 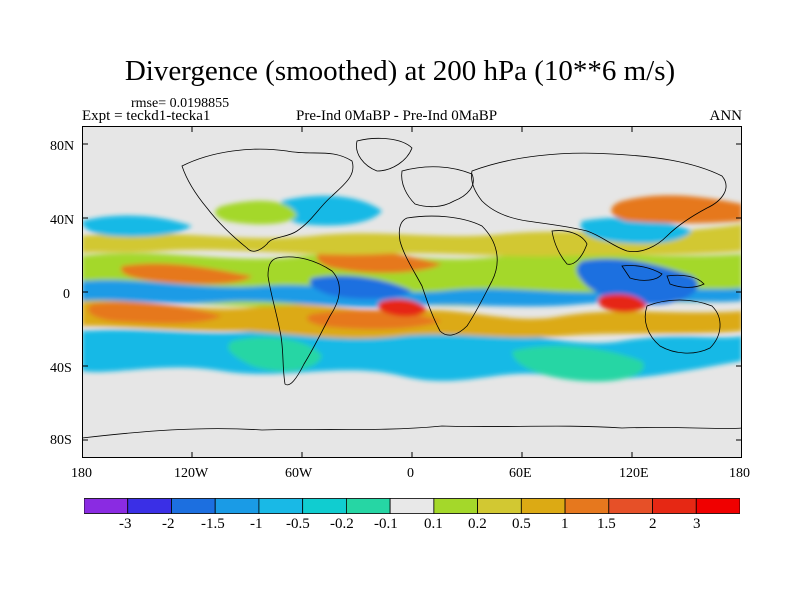 What do you see at coordinates (146, 116) in the screenshot?
I see `expt-label: Expt = teckd1-tecka1` at bounding box center [146, 116].